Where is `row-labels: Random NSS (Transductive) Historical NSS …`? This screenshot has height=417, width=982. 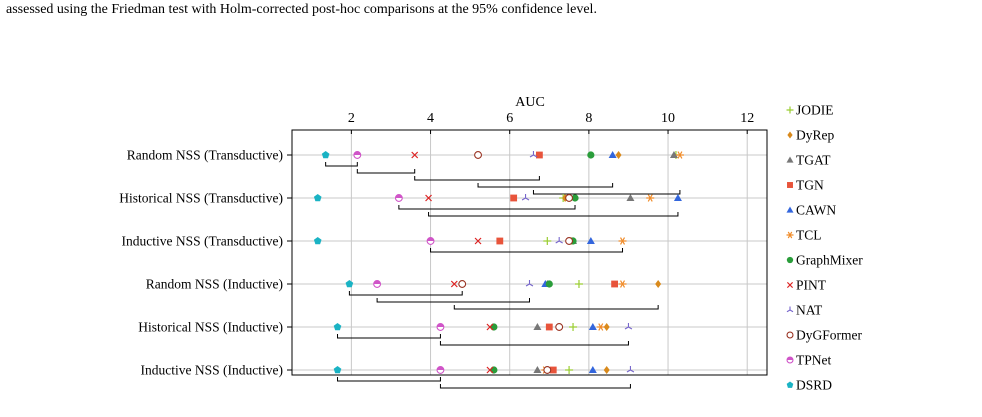 row-labels: Random NSS (Transductive) Historical NSS … is located at coordinates (201, 263).